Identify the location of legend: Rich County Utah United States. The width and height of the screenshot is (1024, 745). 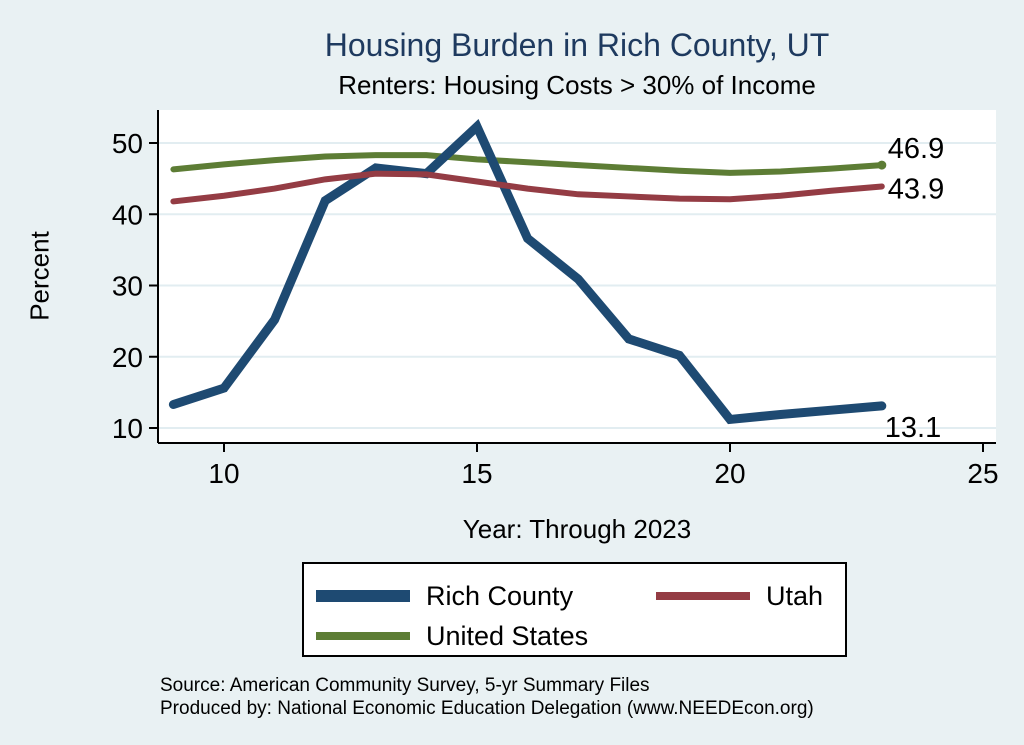
(574, 609).